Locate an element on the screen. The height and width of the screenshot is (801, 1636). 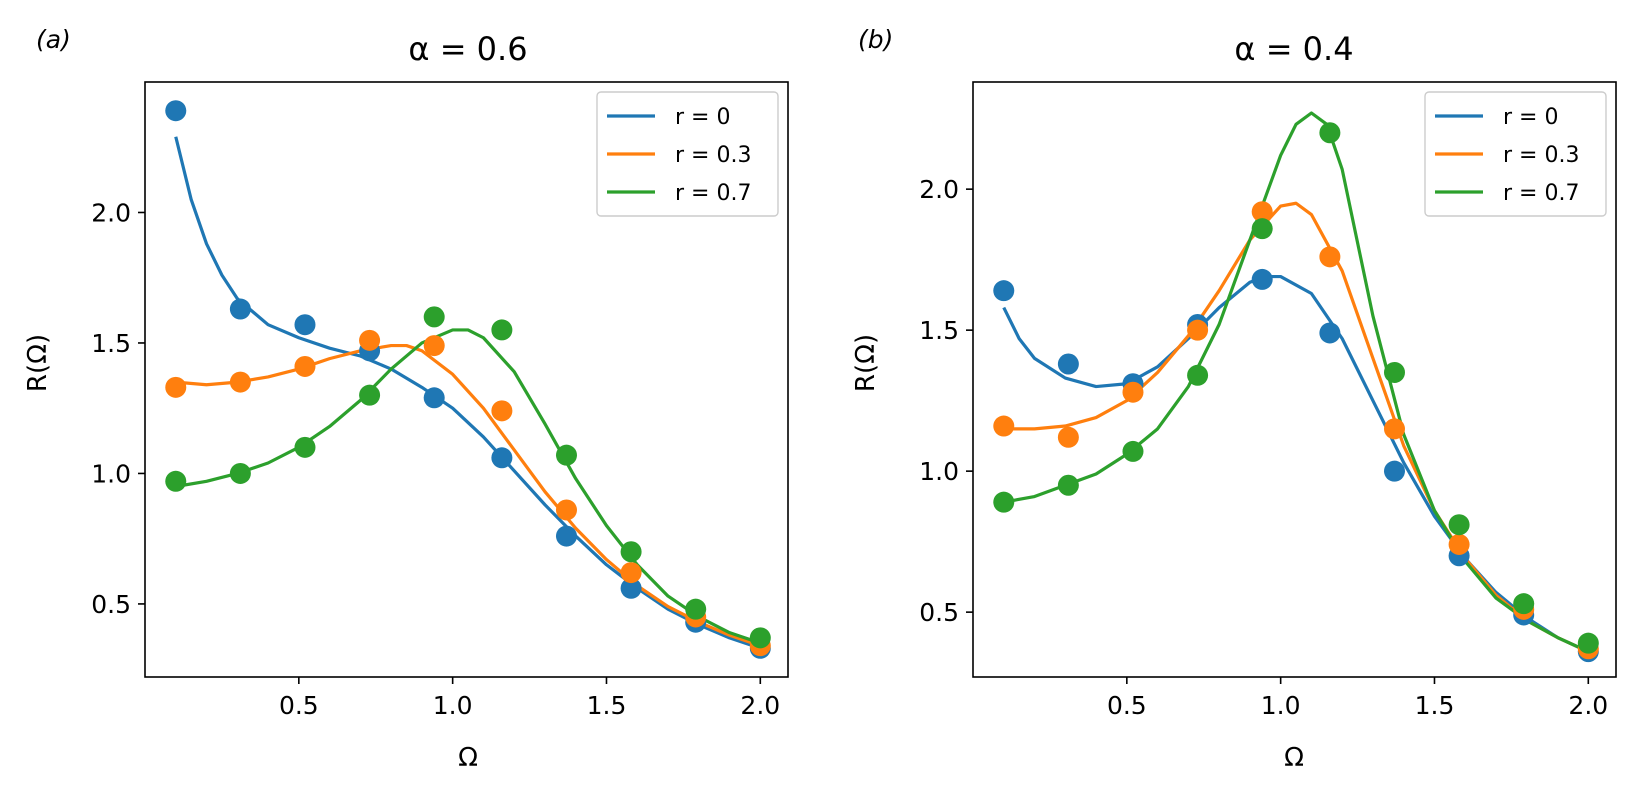
panel-b-ytick-label: 1.0 is located at coordinates (939, 471).